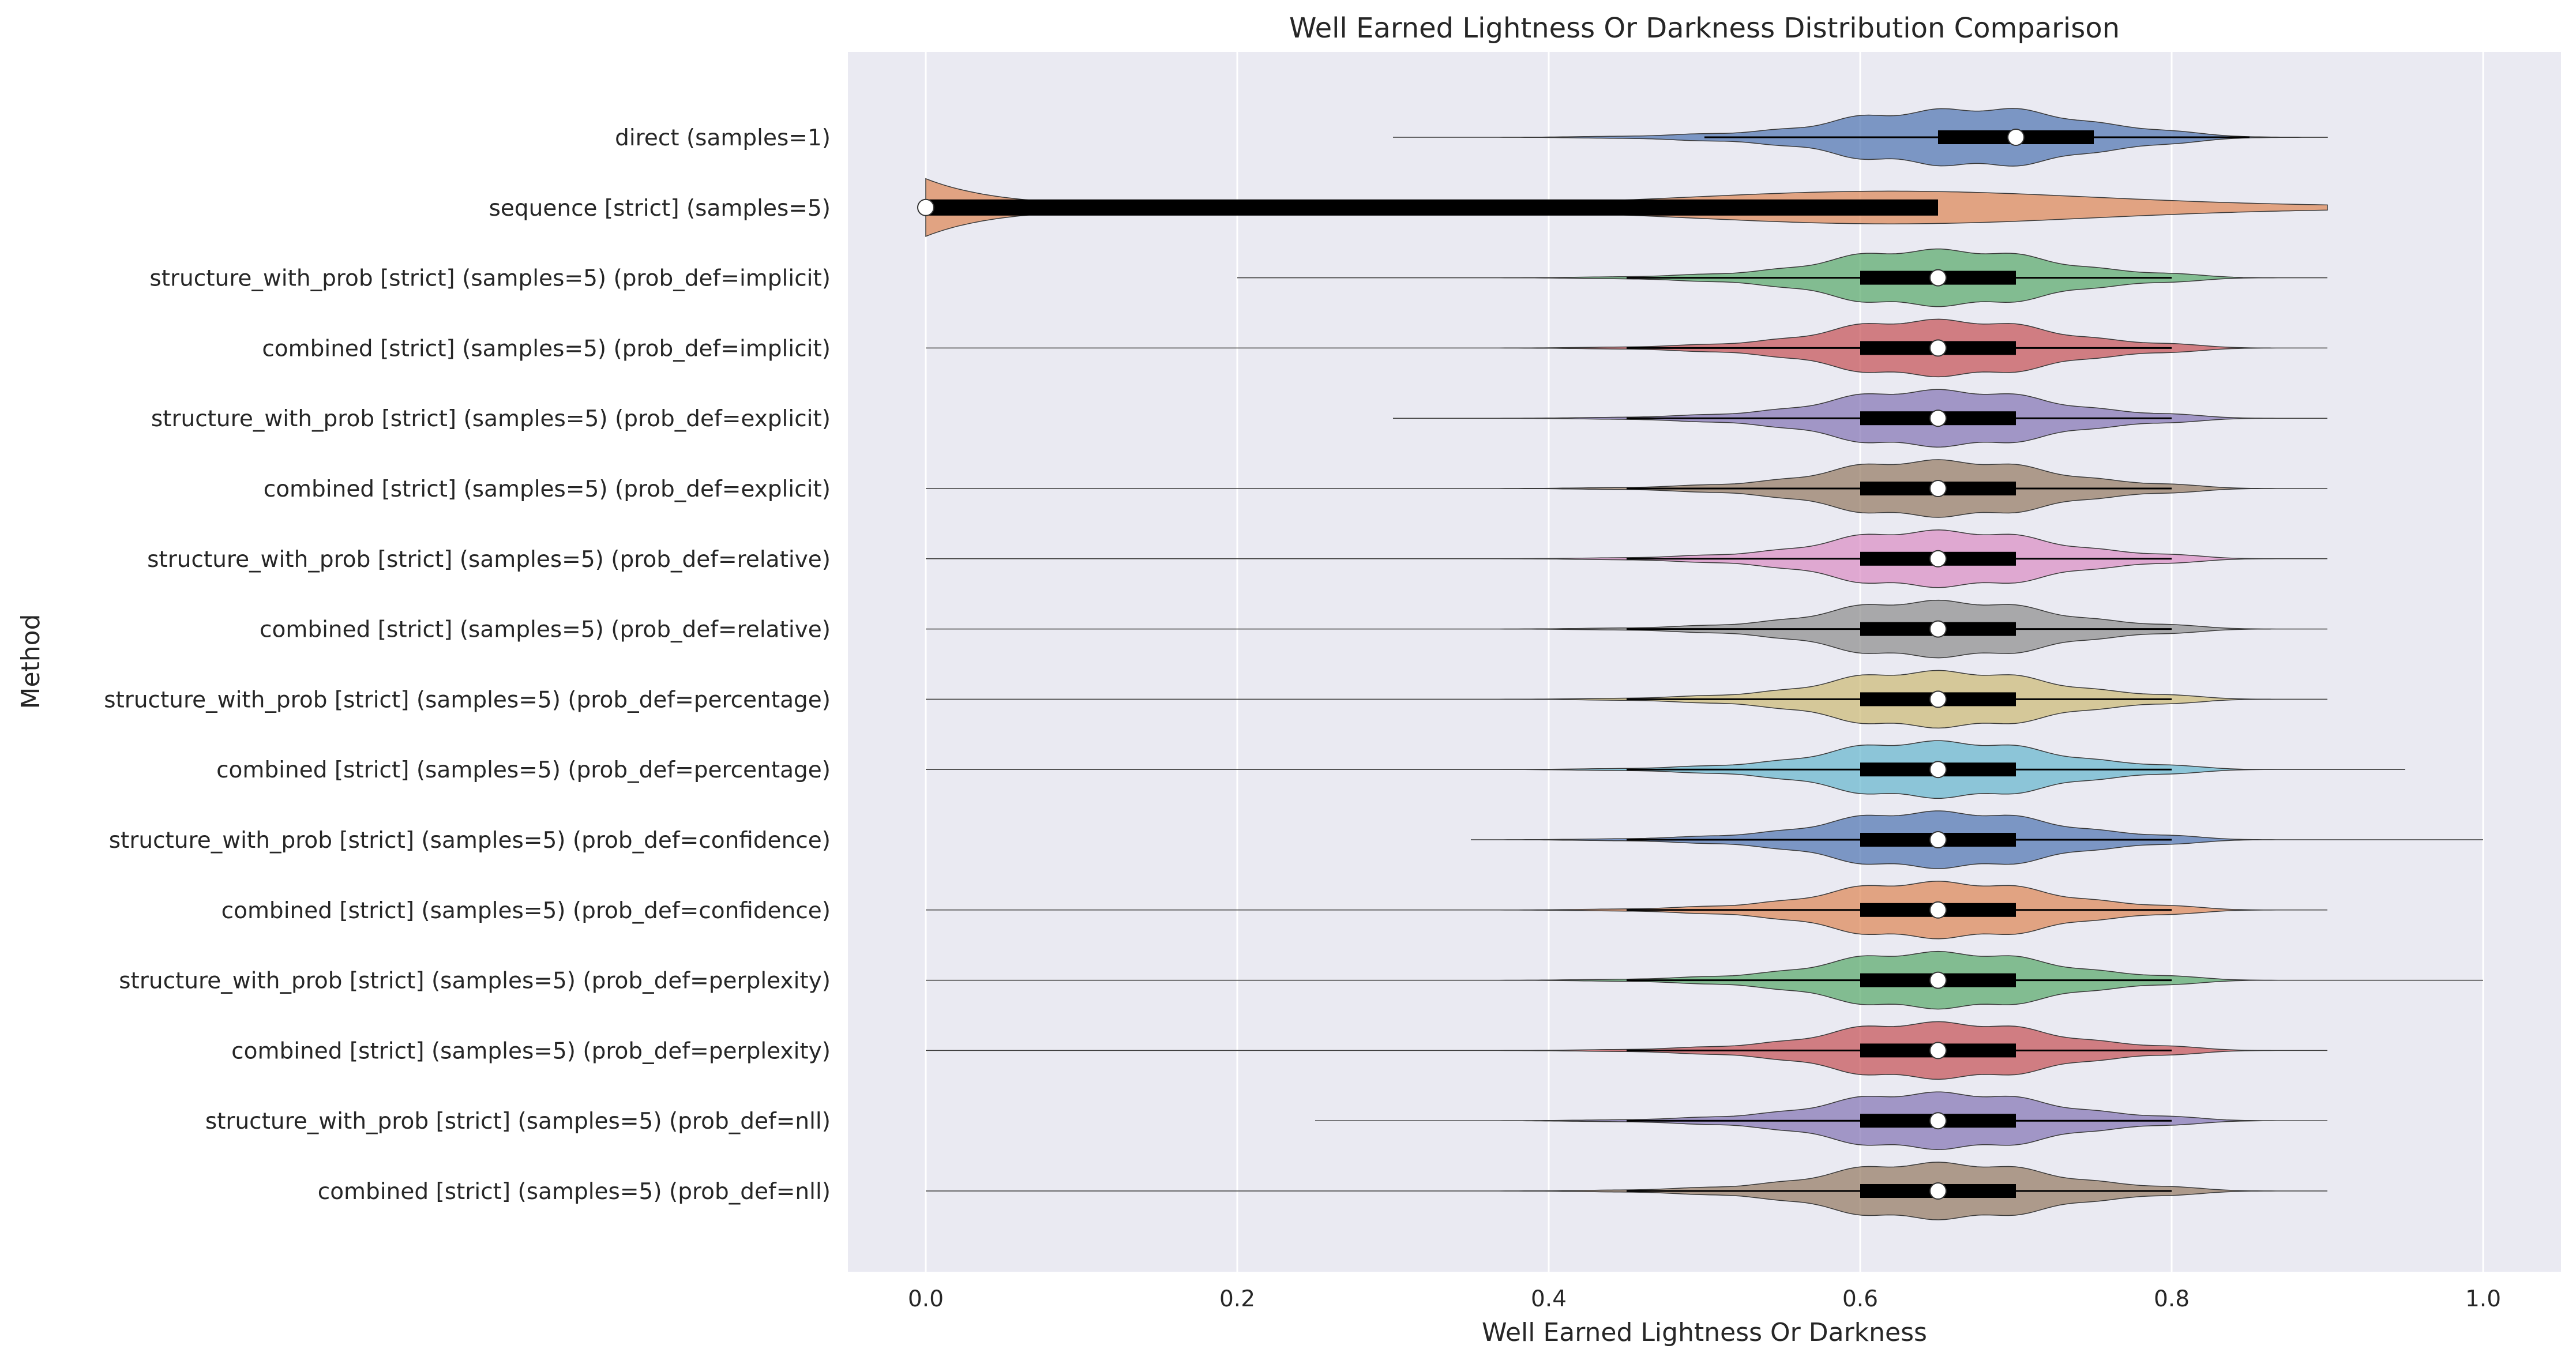 This screenshot has width=2576, height=1364. Describe the element at coordinates (926, 1299) in the screenshot. I see `x-tick-label: 0.0` at that location.